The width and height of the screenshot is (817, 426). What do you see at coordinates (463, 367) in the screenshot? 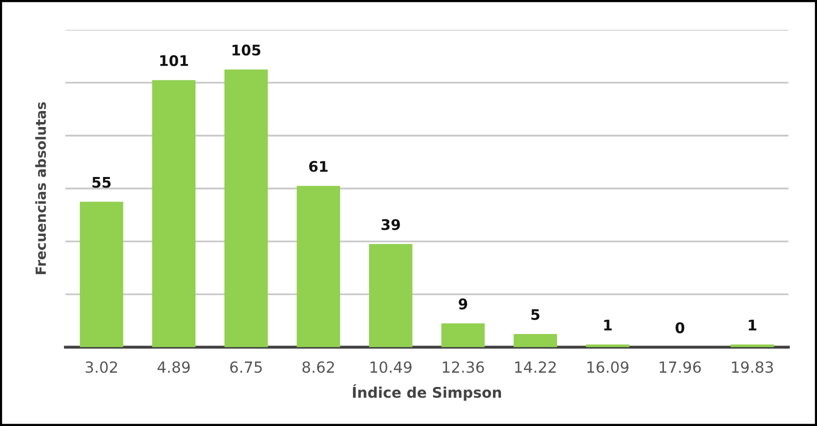
I see `x-tick-label: 12.36` at bounding box center [463, 367].